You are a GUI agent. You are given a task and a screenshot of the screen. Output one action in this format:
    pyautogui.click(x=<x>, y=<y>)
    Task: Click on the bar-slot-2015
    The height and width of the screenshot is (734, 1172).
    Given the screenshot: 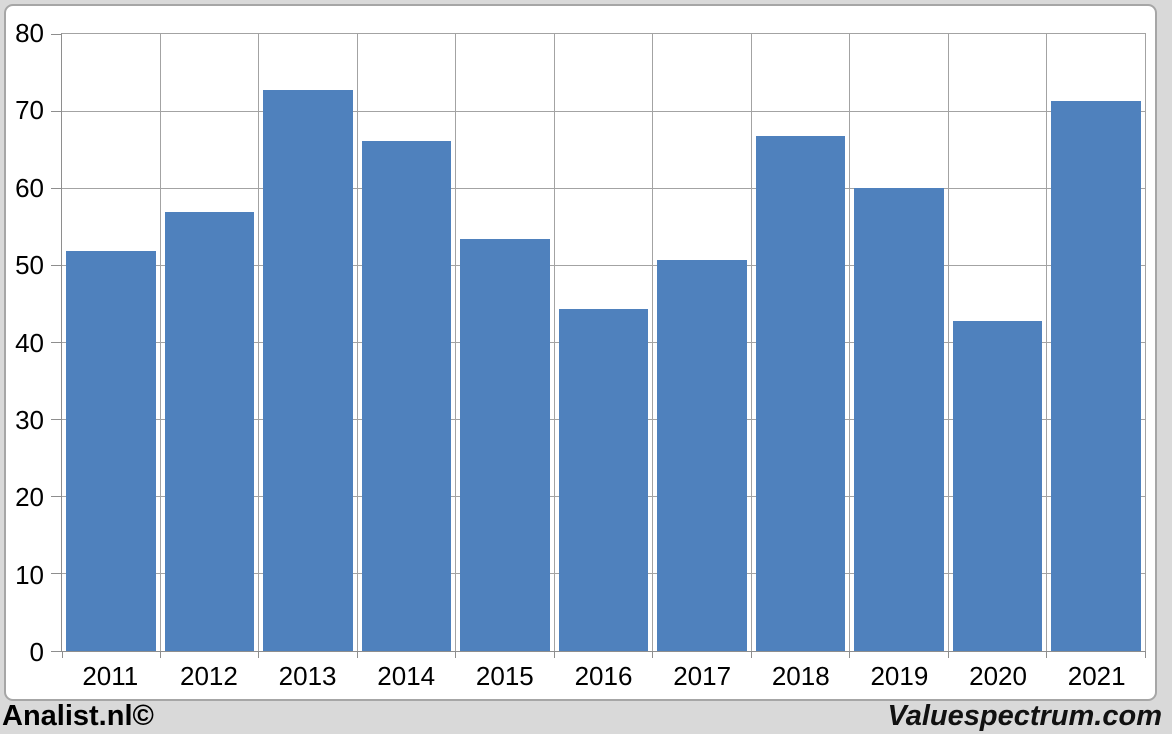 What is the action you would take?
    pyautogui.click(x=505, y=342)
    